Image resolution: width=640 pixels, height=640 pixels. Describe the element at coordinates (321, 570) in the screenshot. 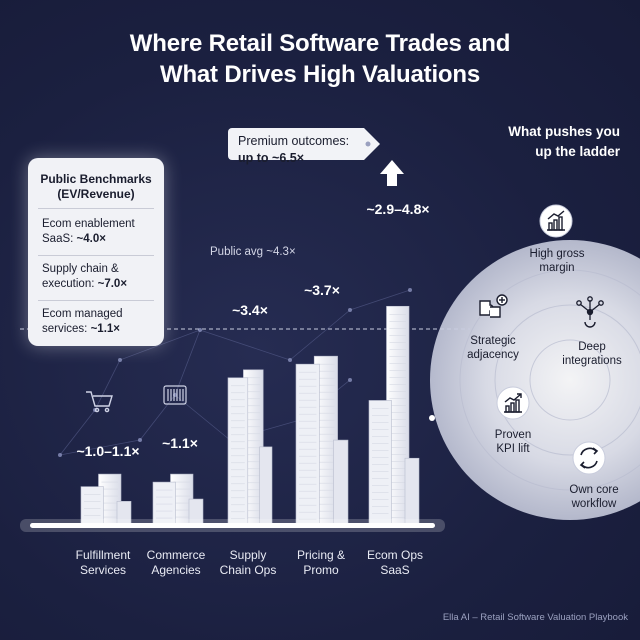

I see `category-label-line: Promo` at that location.